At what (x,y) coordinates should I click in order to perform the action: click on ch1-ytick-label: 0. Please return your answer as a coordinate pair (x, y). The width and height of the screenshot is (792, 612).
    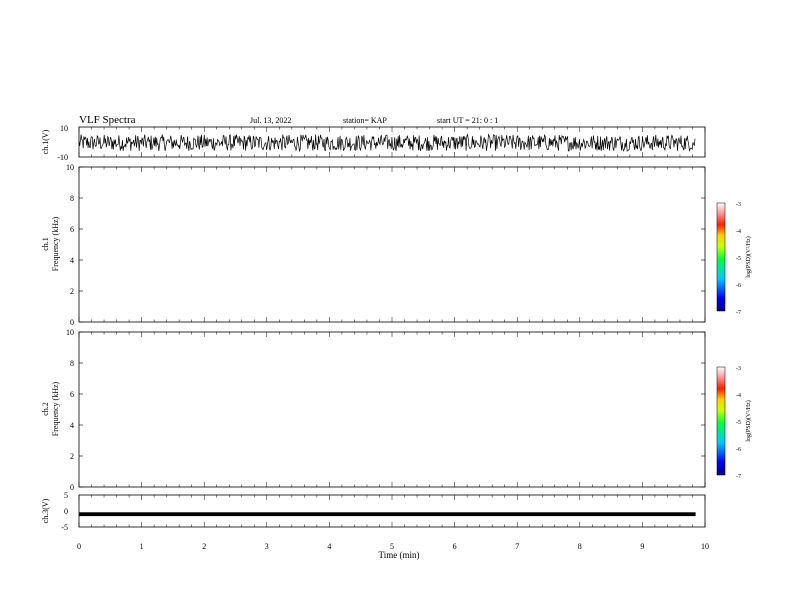
    Looking at the image, I should click on (72, 322).